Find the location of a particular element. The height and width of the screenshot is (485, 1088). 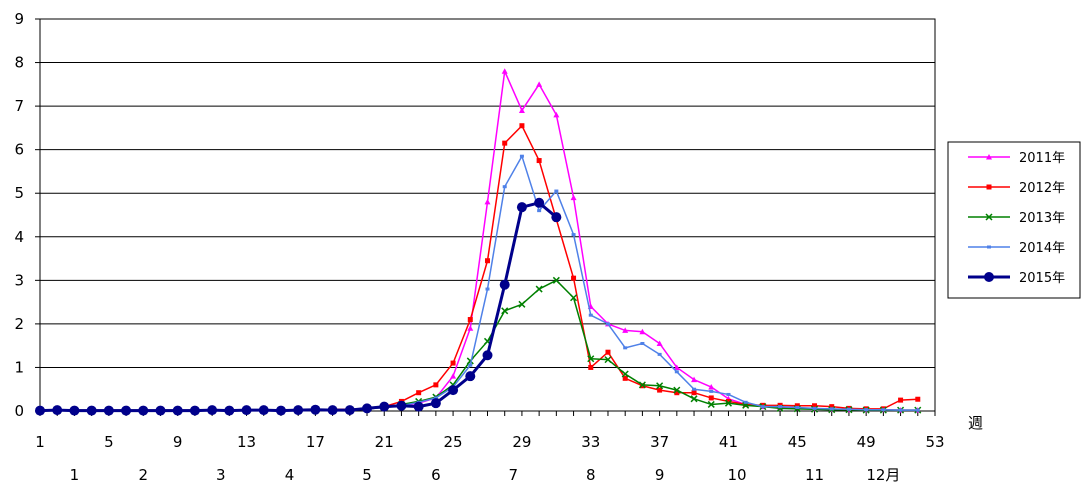

x-tick-label: 1 is located at coordinates (40, 442).